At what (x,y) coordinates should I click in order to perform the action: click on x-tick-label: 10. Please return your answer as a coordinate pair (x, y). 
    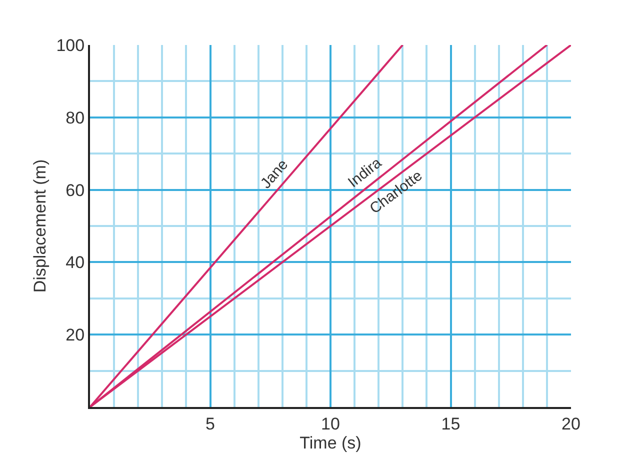
    Looking at the image, I should click on (330, 424).